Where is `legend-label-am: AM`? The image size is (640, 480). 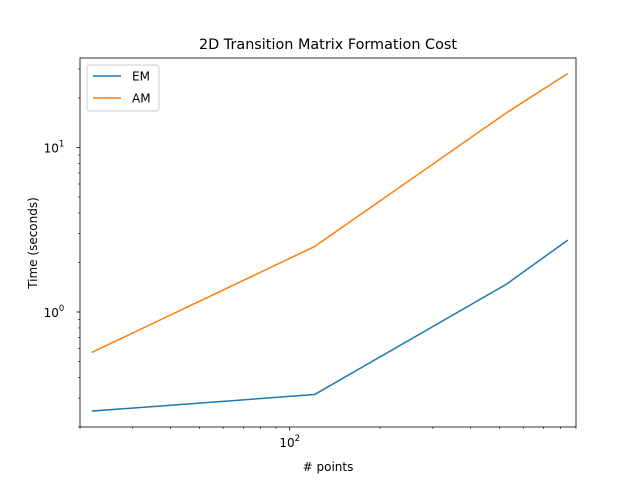 legend-label-am: AM is located at coordinates (141, 99).